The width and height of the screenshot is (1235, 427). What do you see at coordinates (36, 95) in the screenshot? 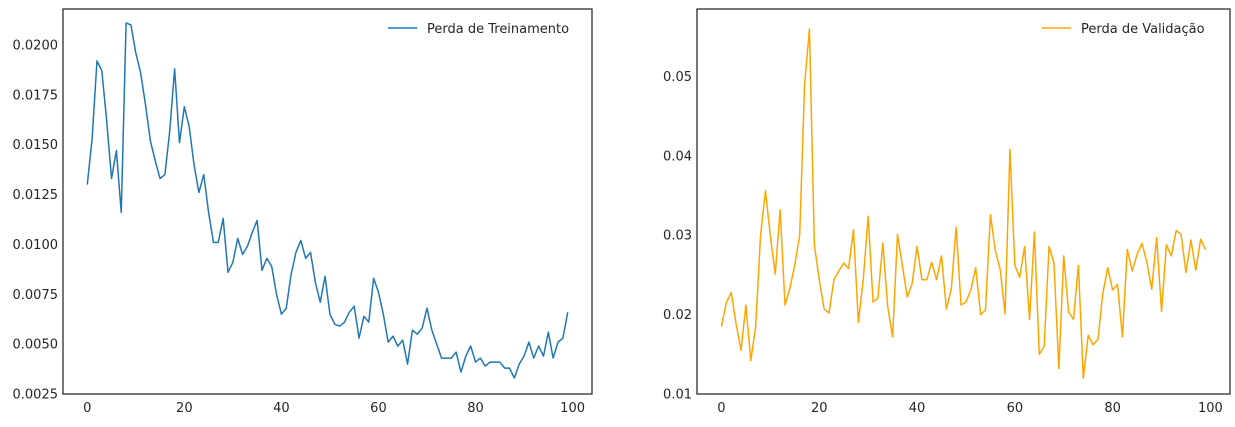
I see `y-tick-label: 0.0175` at bounding box center [36, 95].